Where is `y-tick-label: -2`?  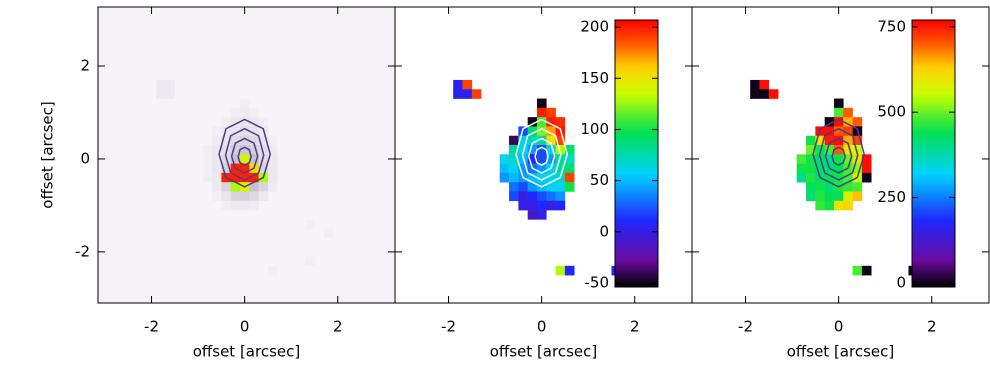
y-tick-label: -2 is located at coordinates (82, 251).